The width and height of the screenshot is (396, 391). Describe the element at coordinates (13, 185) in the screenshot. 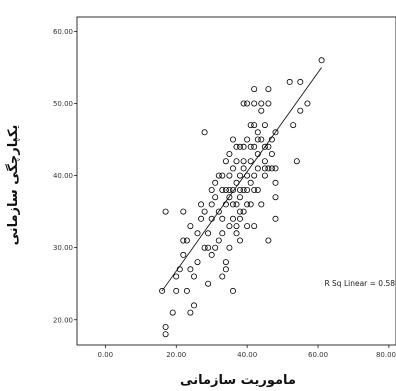

I see `y-axis-title: یکپارچگی سازمانی` at that location.